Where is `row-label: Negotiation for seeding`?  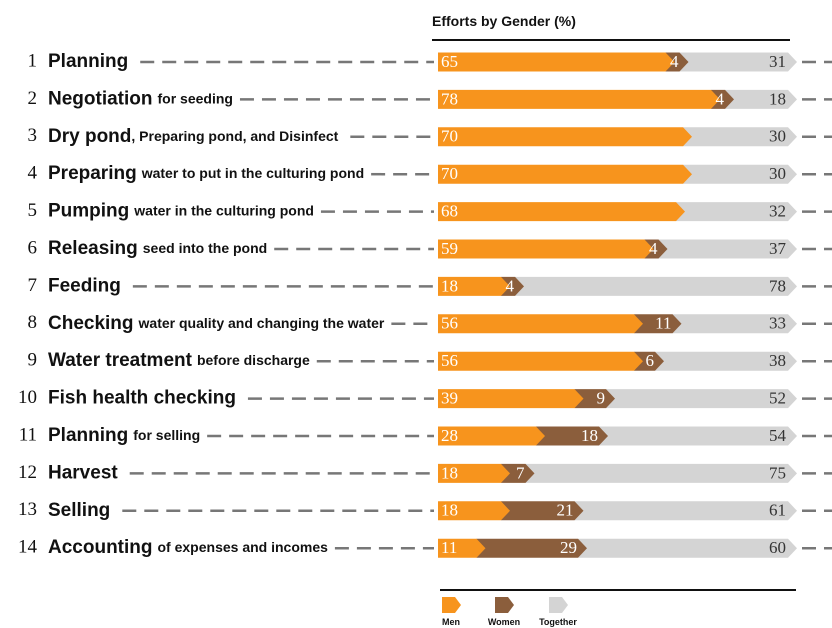 row-label: Negotiation for seeding is located at coordinates (140, 98).